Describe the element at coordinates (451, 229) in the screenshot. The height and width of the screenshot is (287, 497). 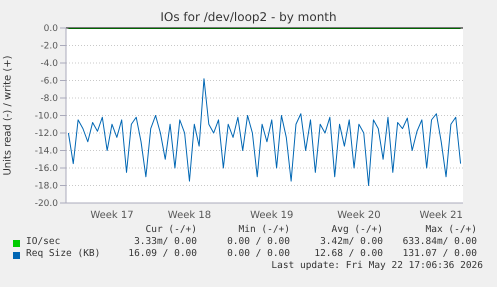
I see `text: Max (-/+)` at that location.